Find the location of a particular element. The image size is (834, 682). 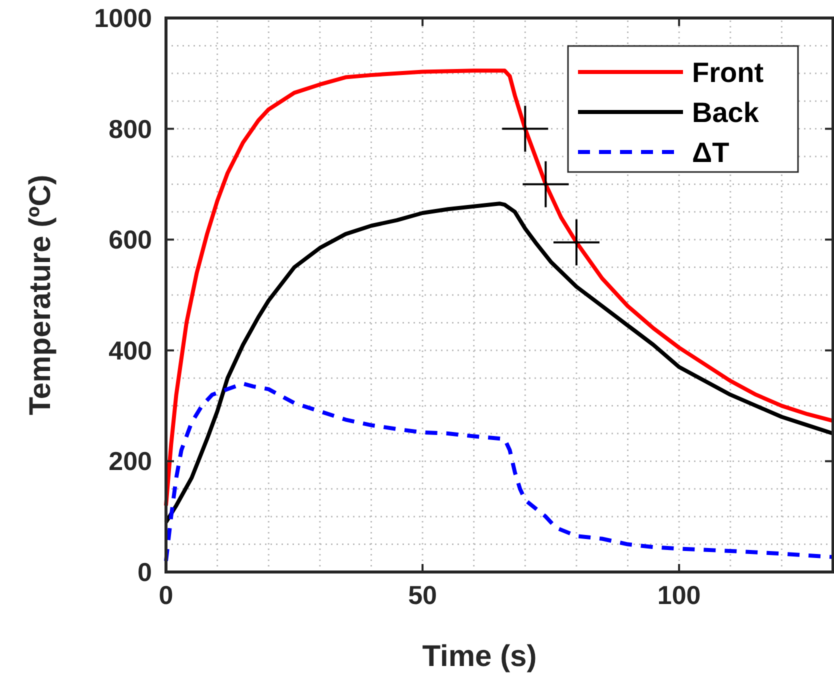

y-tick-label: 400 is located at coordinates (130, 350).